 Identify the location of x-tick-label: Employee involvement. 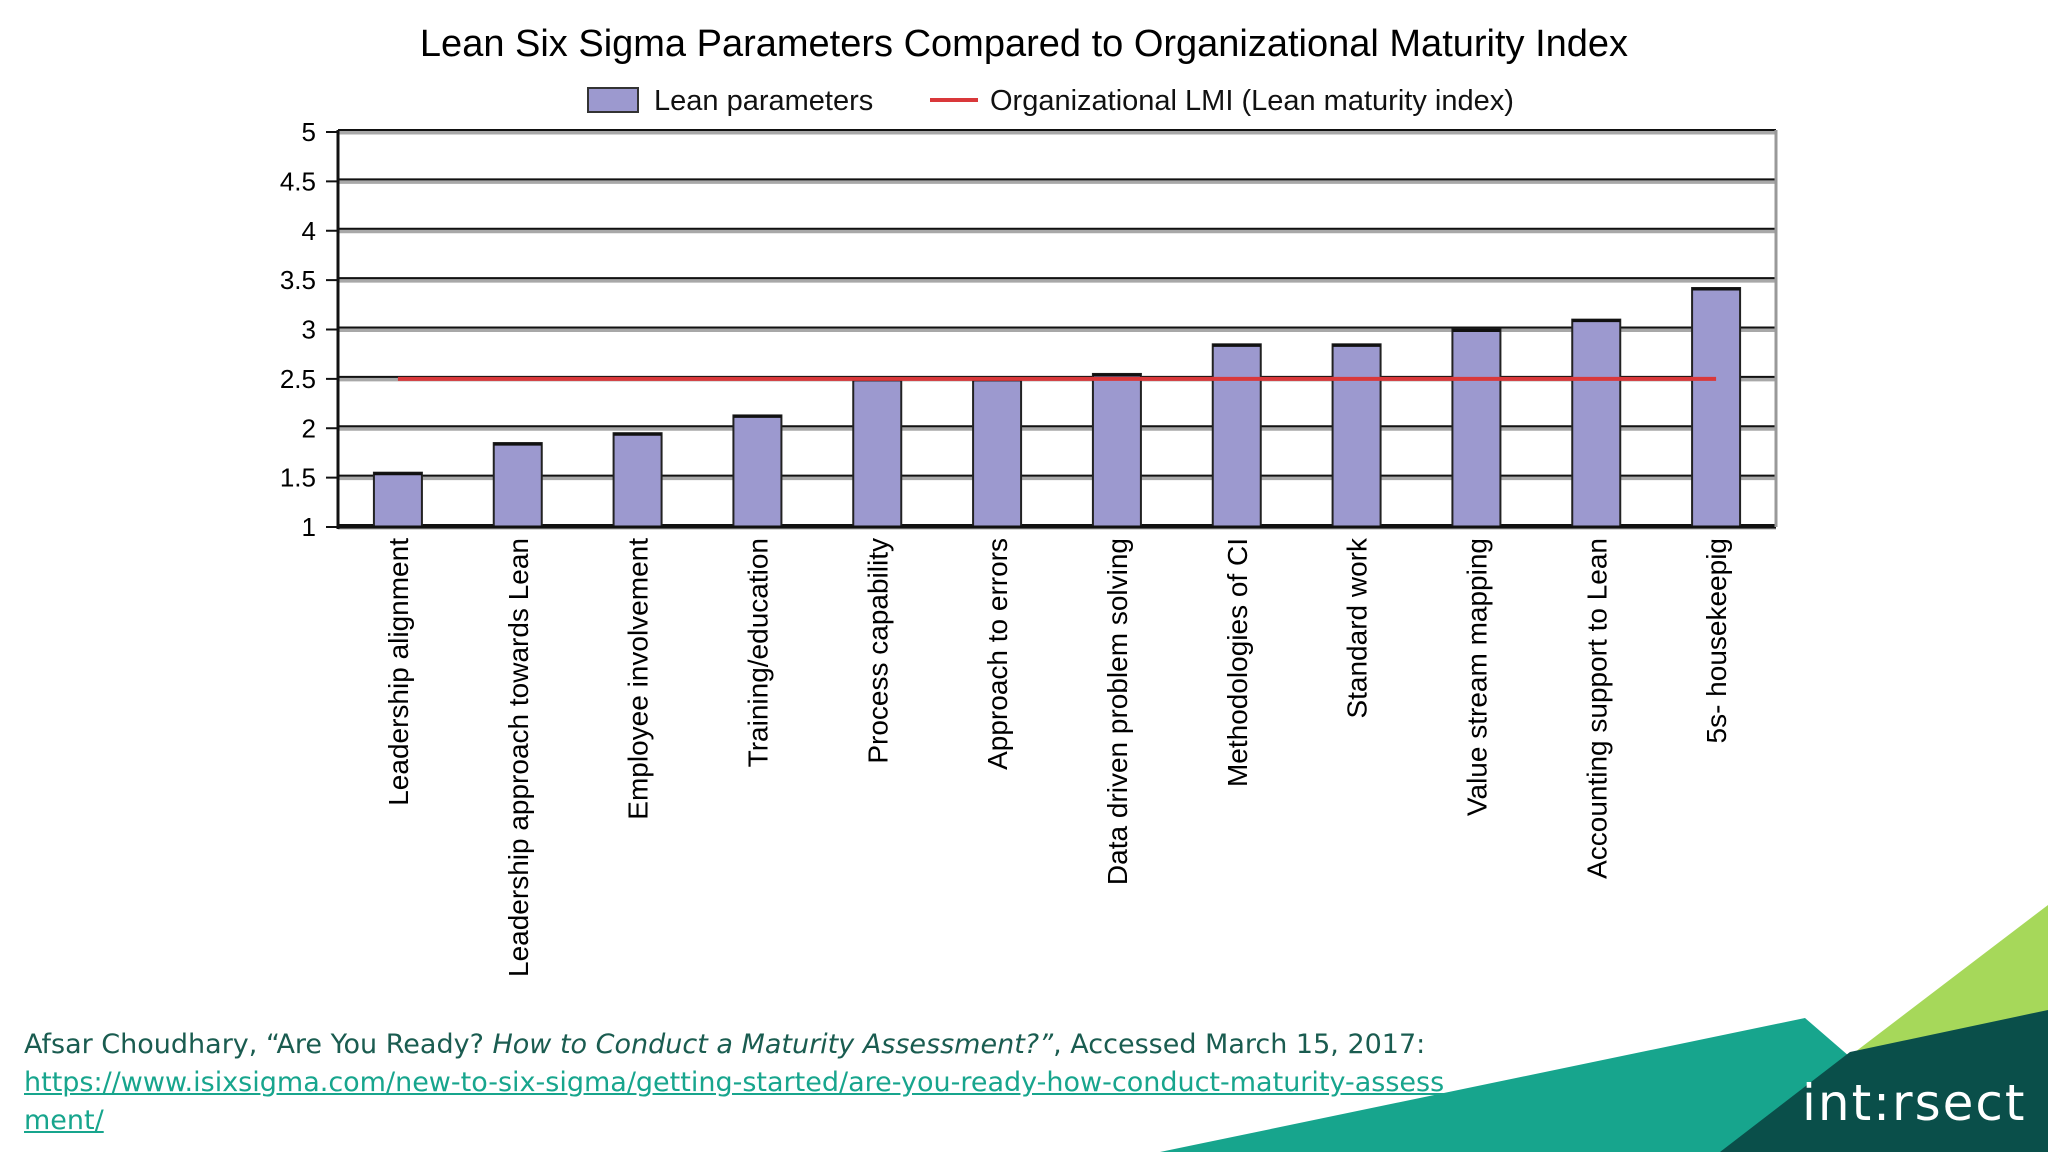
(638, 679).